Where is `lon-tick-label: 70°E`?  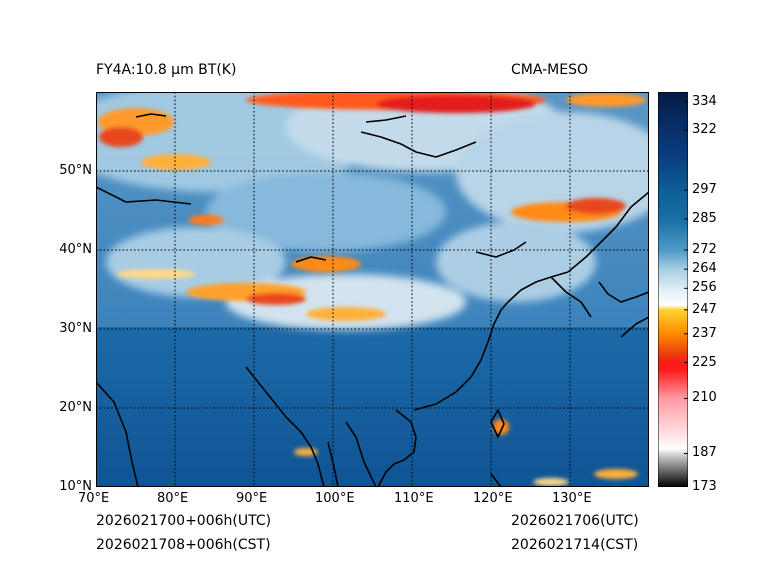 lon-tick-label: 70°E is located at coordinates (94, 498).